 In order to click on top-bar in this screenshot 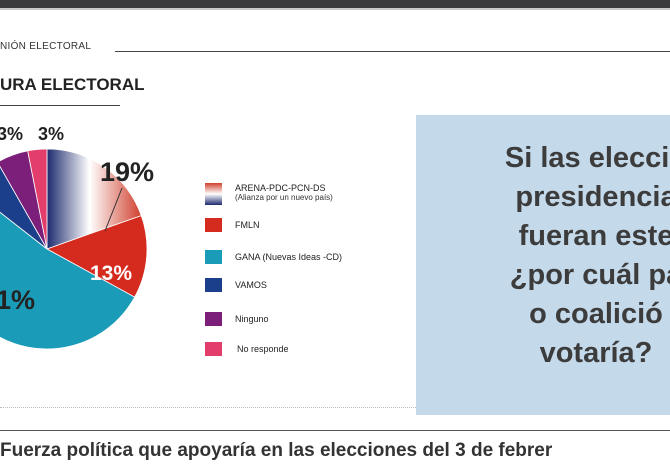, I will do `click(335, 4)`.